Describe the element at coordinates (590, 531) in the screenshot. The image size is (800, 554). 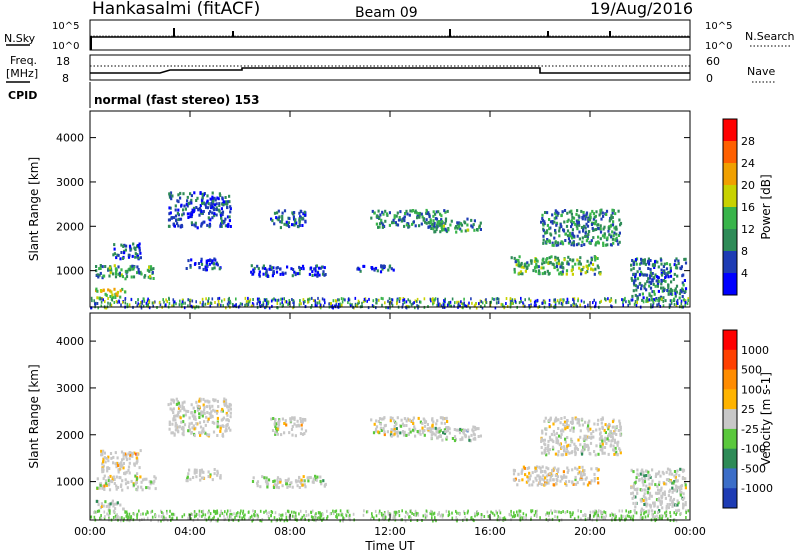
I see `x-tick-label: 20:00` at that location.